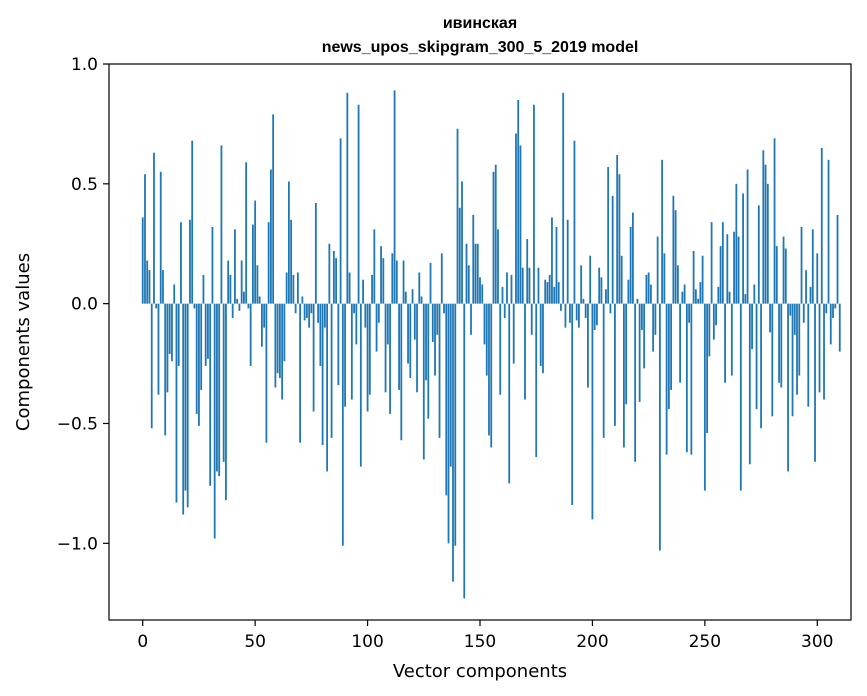  I want to click on x-tick-label-50: 50, so click(255, 642).